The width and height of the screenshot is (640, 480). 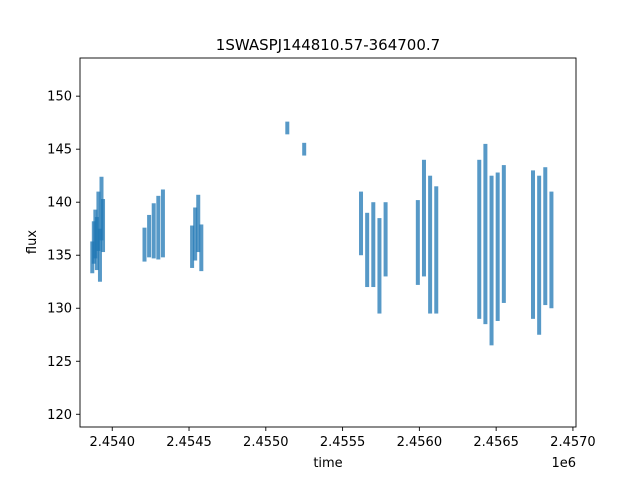 I want to click on x-tick-label: 2.4565, so click(x=496, y=442).